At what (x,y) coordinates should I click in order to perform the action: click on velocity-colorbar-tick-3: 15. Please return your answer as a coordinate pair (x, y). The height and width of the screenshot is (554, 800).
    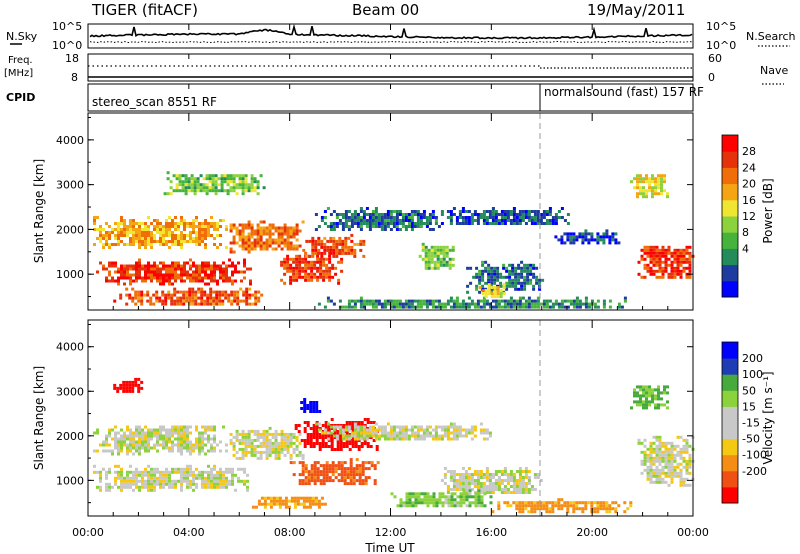
    Looking at the image, I should click on (749, 406).